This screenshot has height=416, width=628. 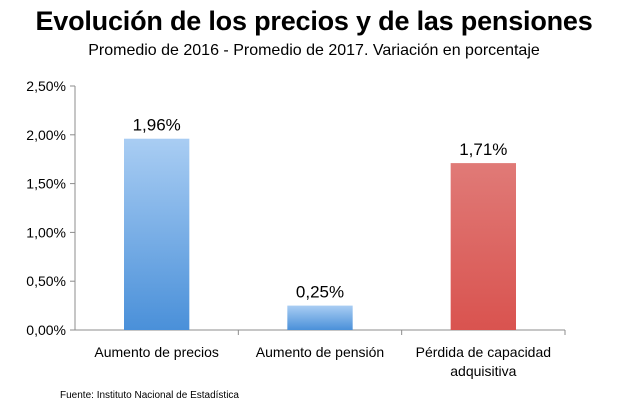 I want to click on y-tick-label: 1,50%, so click(x=46, y=184).